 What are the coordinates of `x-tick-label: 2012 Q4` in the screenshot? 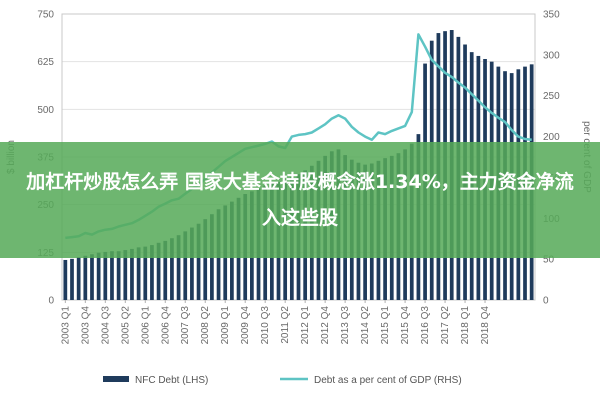 It's located at (325, 325).